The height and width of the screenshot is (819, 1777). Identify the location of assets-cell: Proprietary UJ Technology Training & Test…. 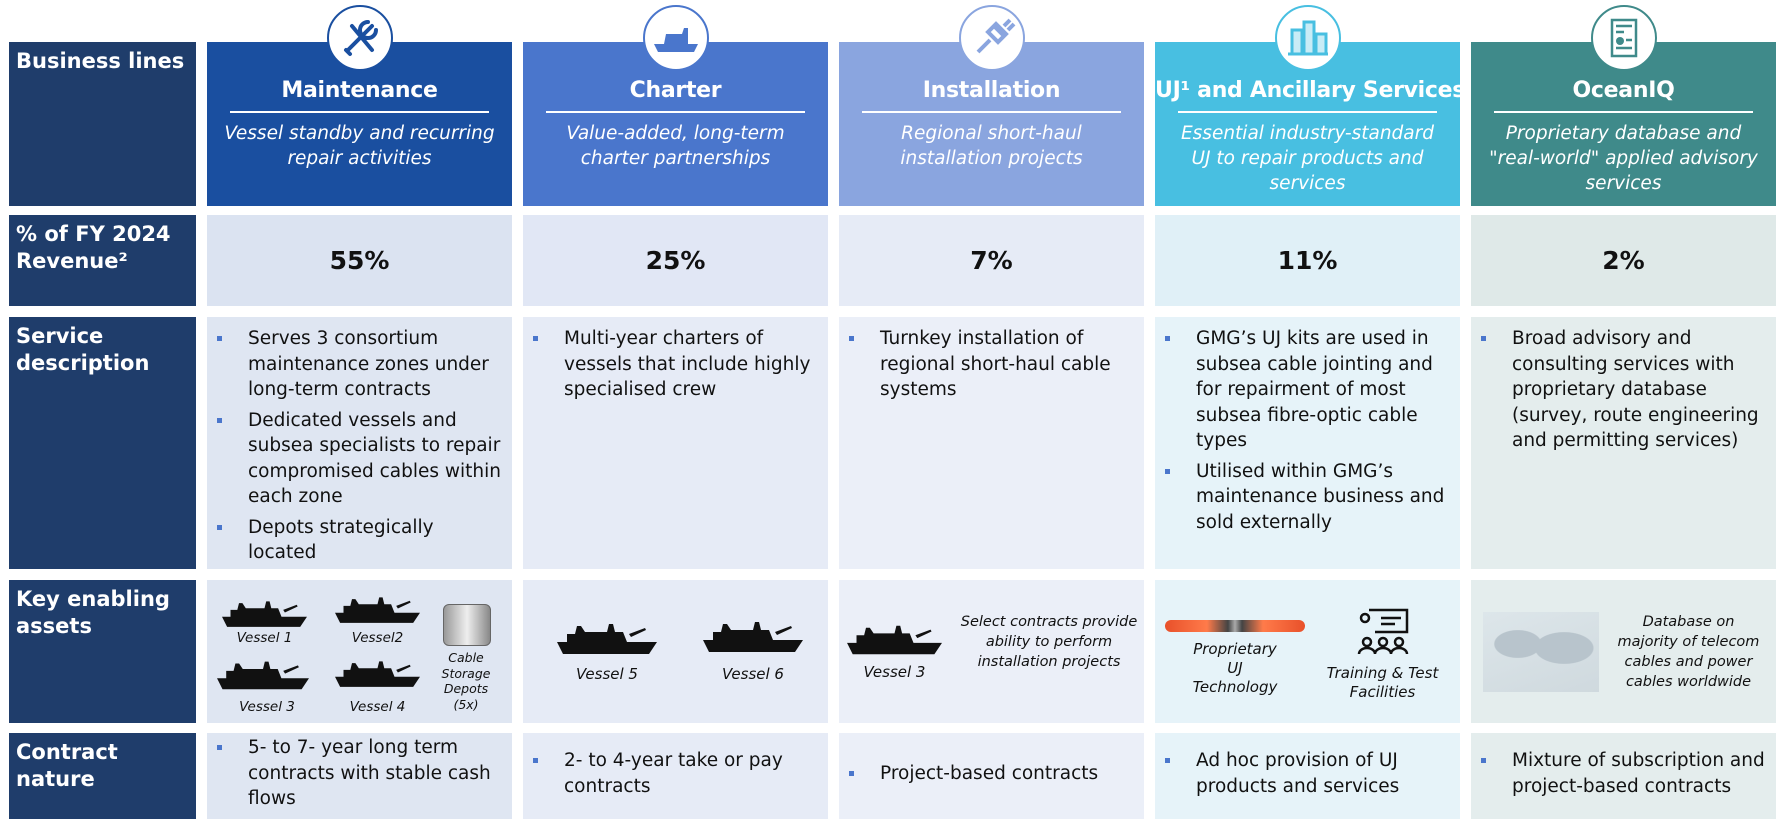
(1307, 651).